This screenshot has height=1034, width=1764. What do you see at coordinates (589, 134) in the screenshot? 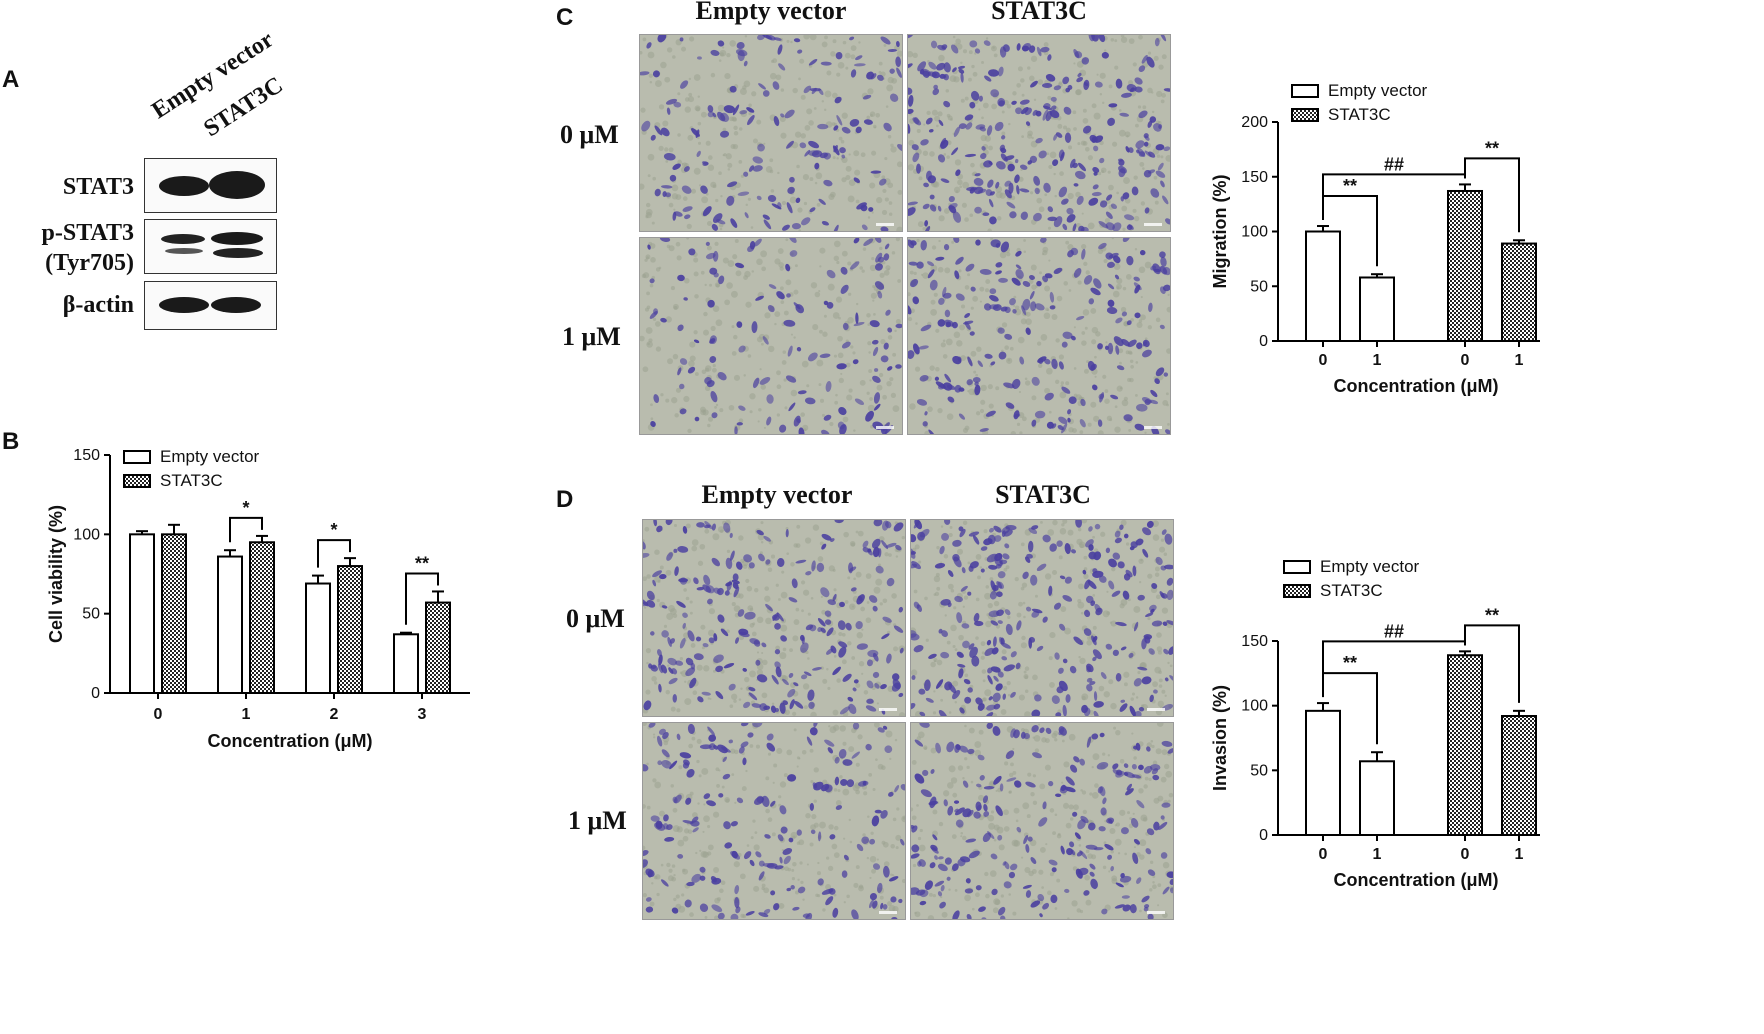
I see `row-label-0um-c: 0 μM` at bounding box center [589, 134].